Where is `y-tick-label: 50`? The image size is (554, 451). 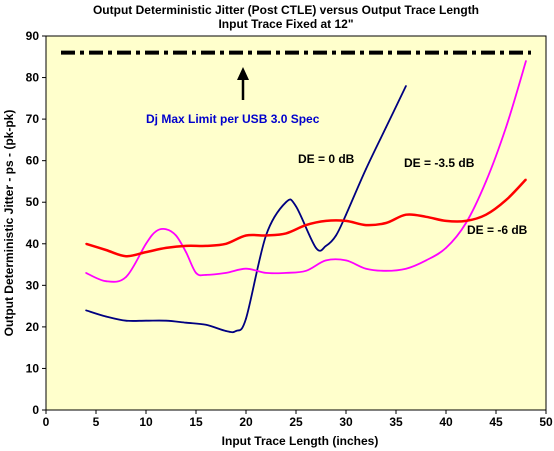
y-tick-label: 50 is located at coordinates (33, 202).